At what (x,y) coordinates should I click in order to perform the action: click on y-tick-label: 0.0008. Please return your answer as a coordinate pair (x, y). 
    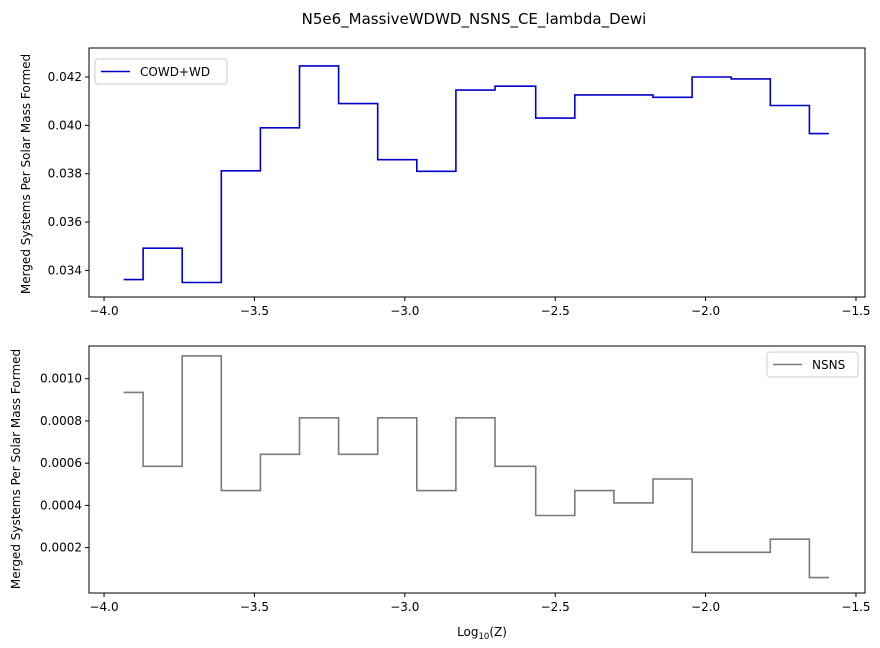
    Looking at the image, I should click on (61, 421).